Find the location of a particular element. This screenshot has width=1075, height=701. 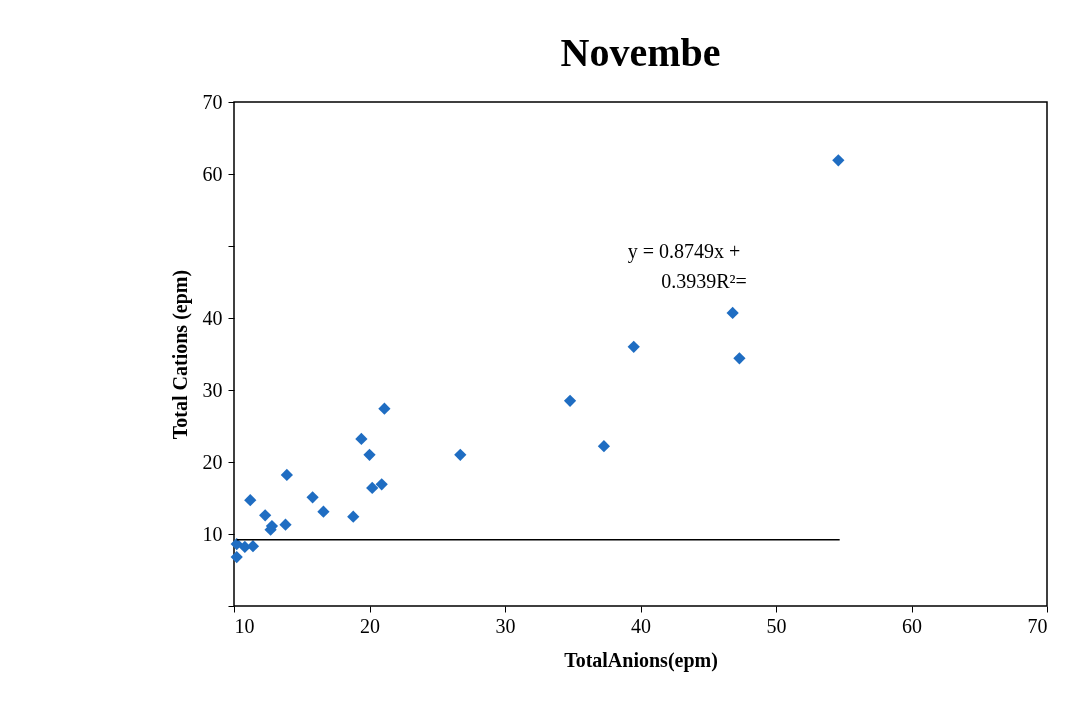

y-tick-label: 40 is located at coordinates (212, 317).